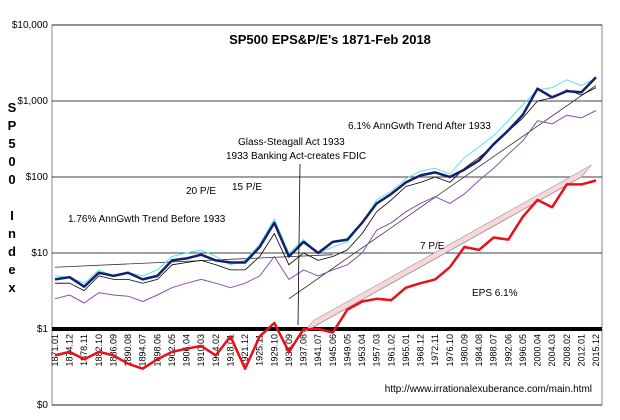 The image size is (620, 420). I want to click on y-tick-label: $1, so click(43, 329).